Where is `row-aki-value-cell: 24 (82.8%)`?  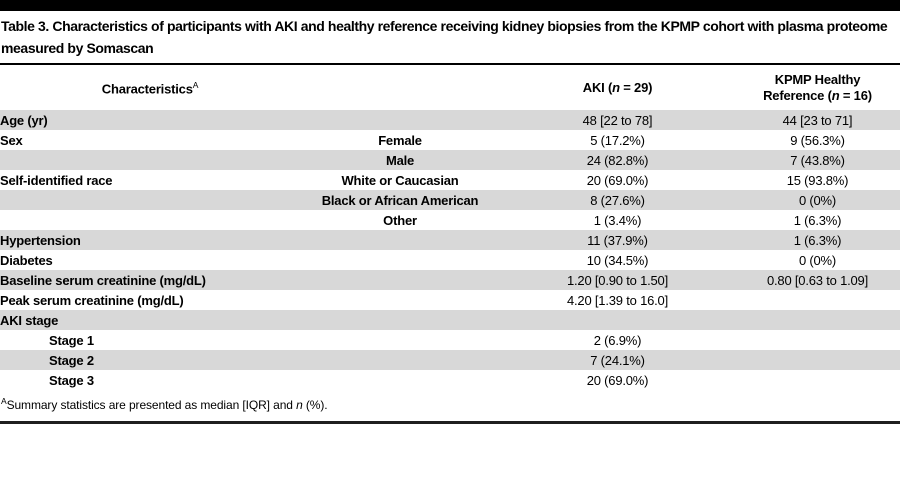 row-aki-value-cell: 24 (82.8%) is located at coordinates (617, 160).